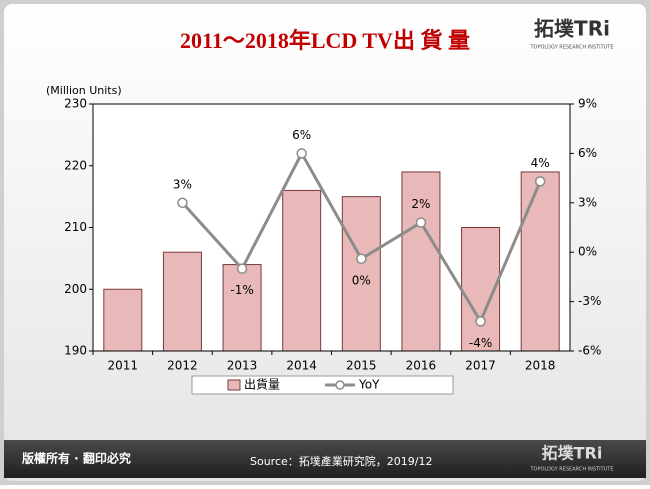  What do you see at coordinates (420, 204) in the screenshot?
I see `data-label: 2%` at bounding box center [420, 204].